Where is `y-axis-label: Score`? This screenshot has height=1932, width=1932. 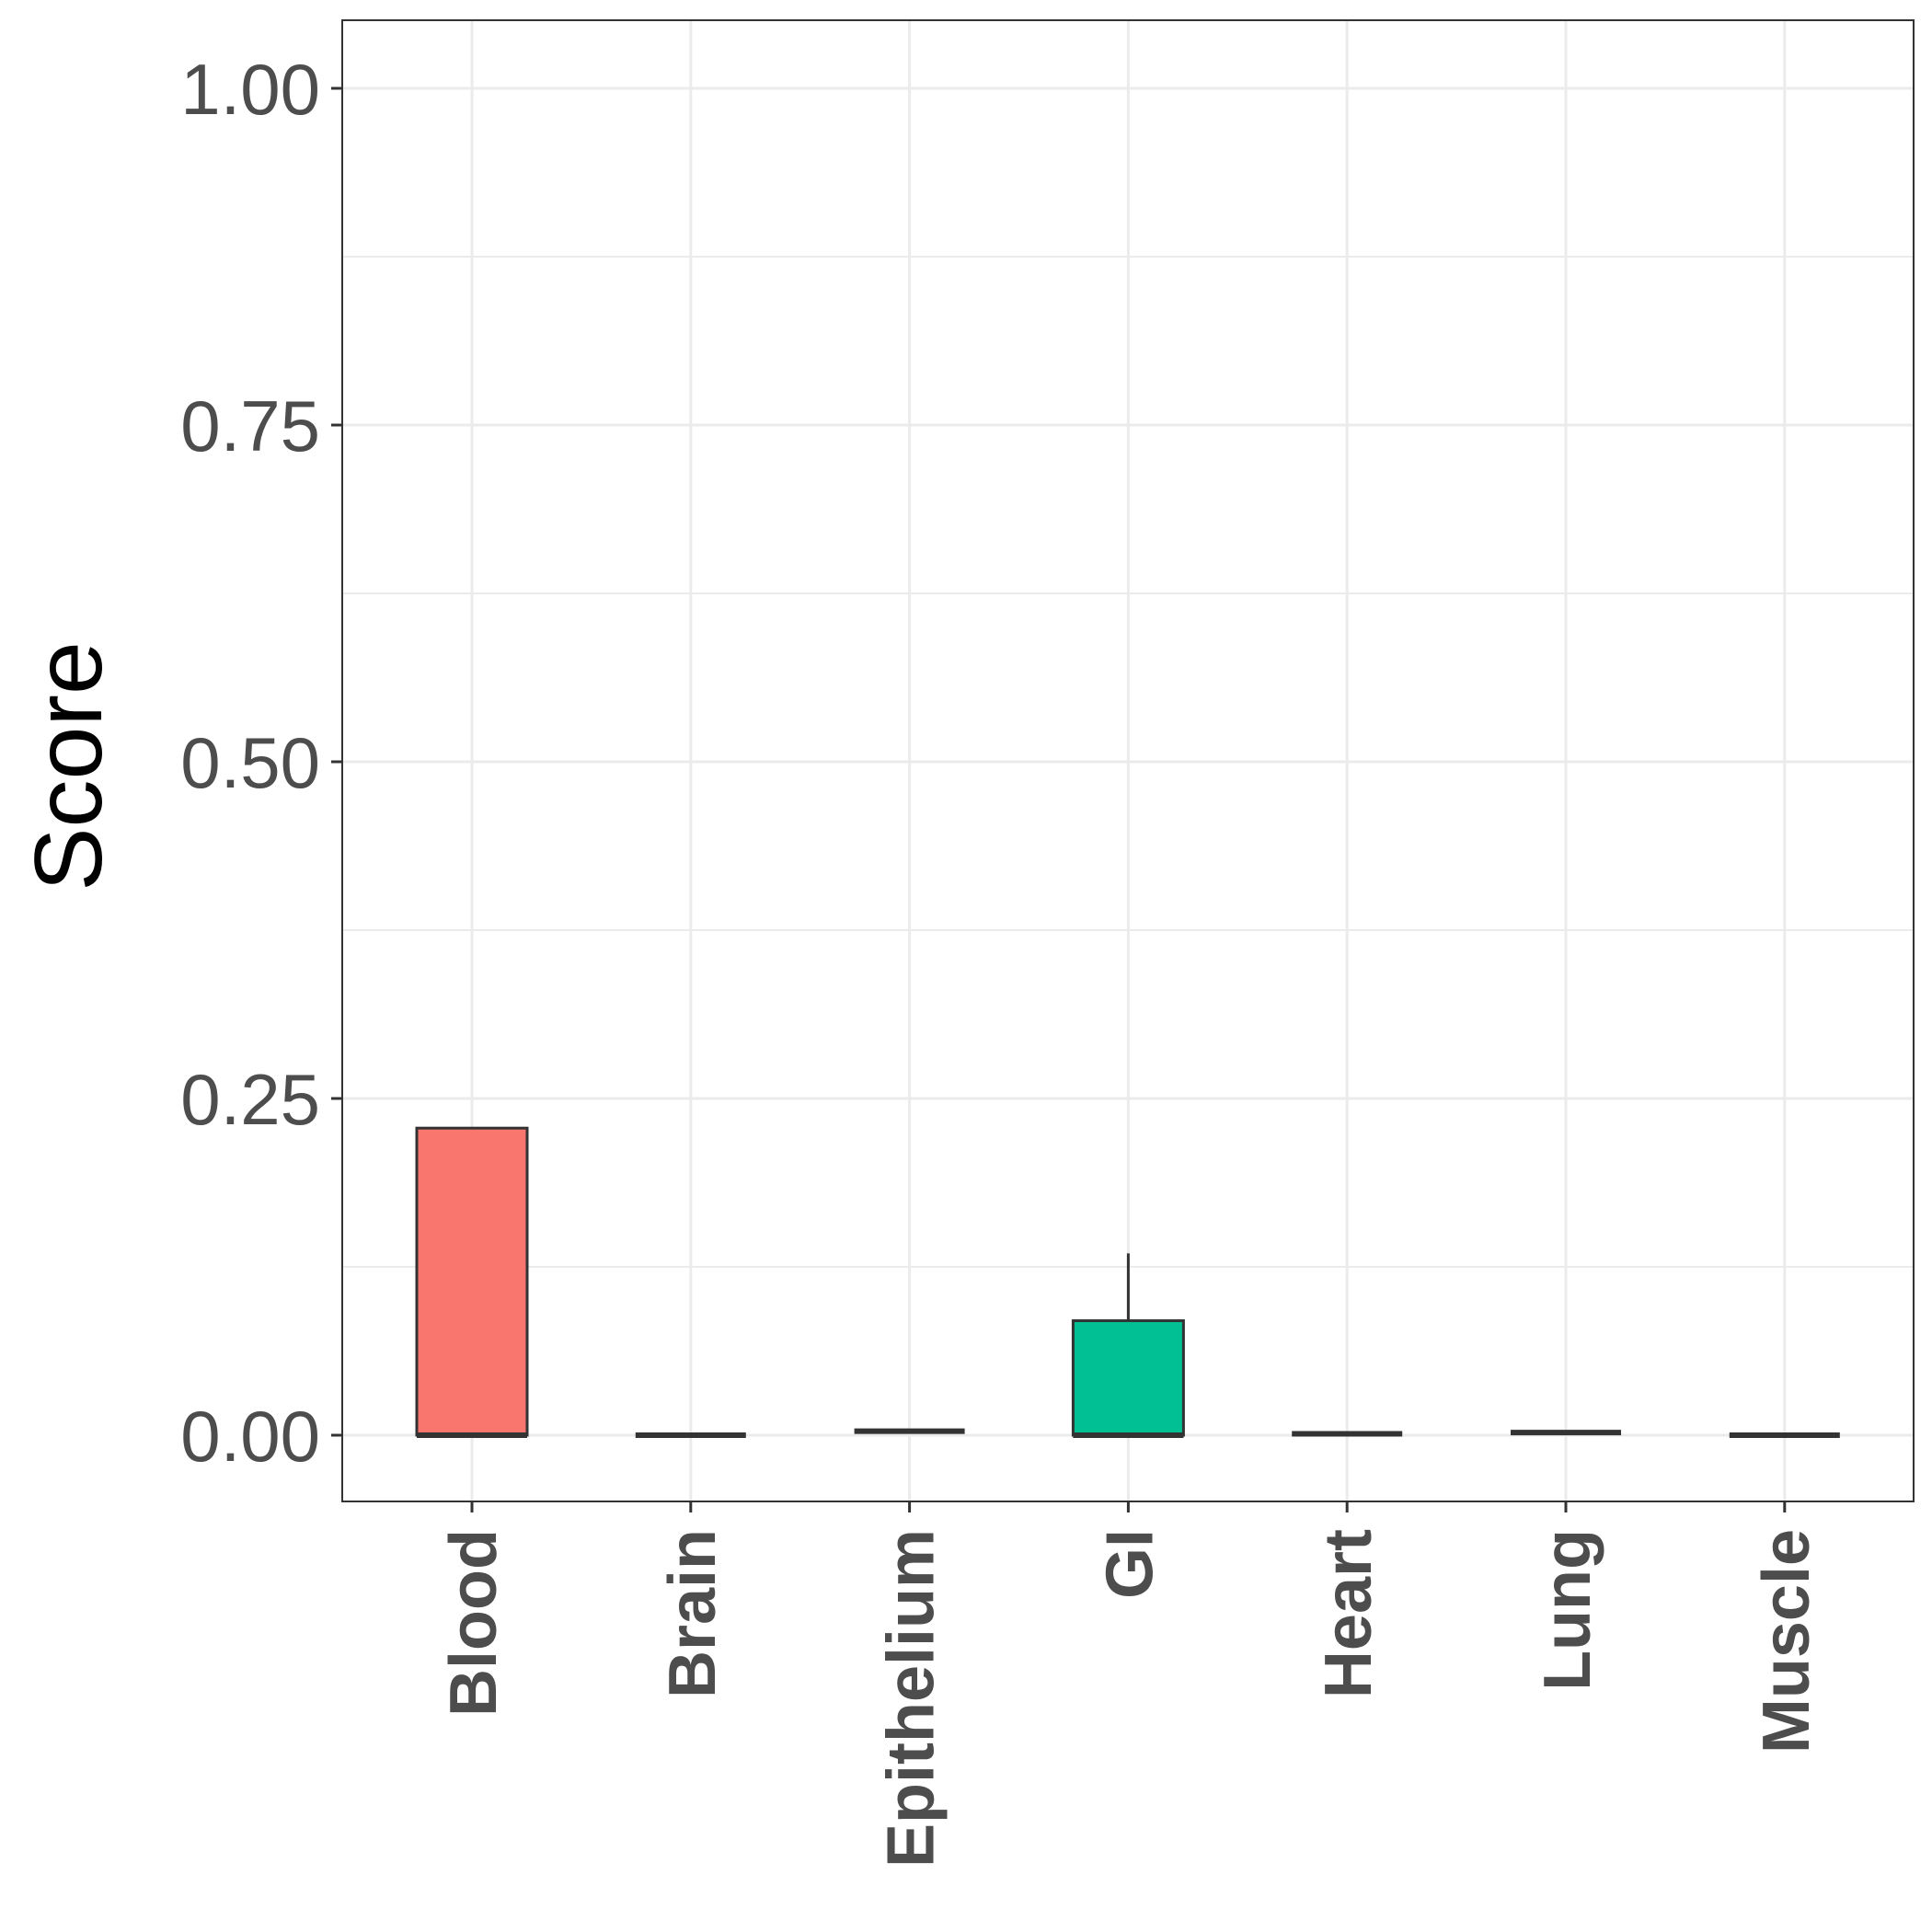 y-axis-label: Score is located at coordinates (69, 766).